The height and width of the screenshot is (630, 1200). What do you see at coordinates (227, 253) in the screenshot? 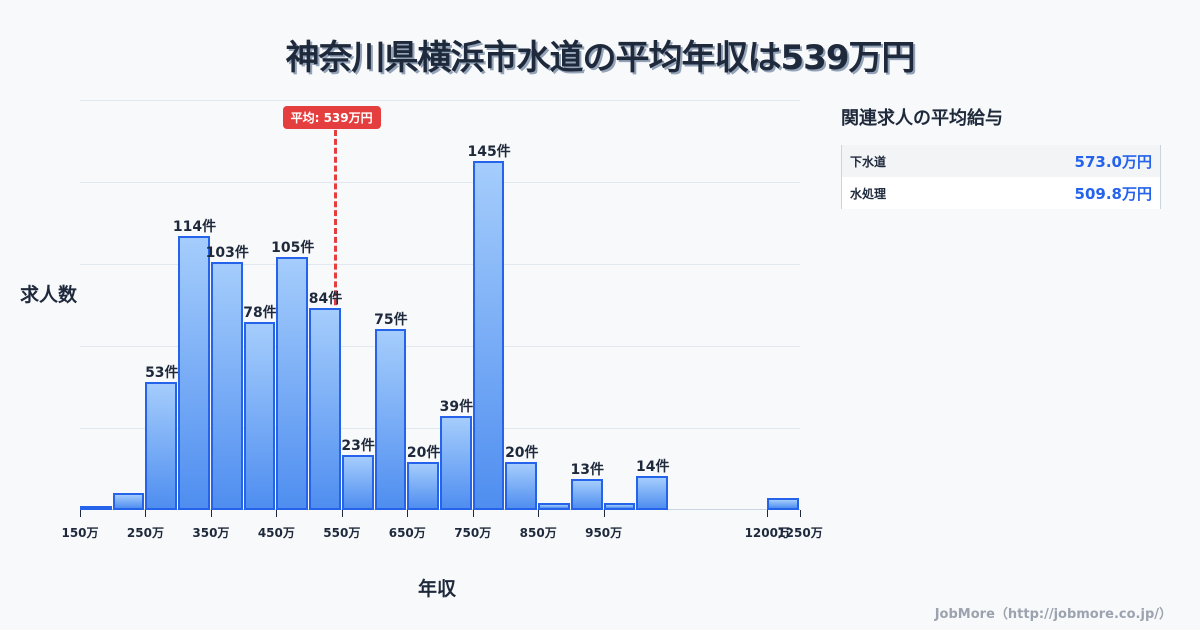
I see `bar-value-label: 103件` at bounding box center [227, 253].